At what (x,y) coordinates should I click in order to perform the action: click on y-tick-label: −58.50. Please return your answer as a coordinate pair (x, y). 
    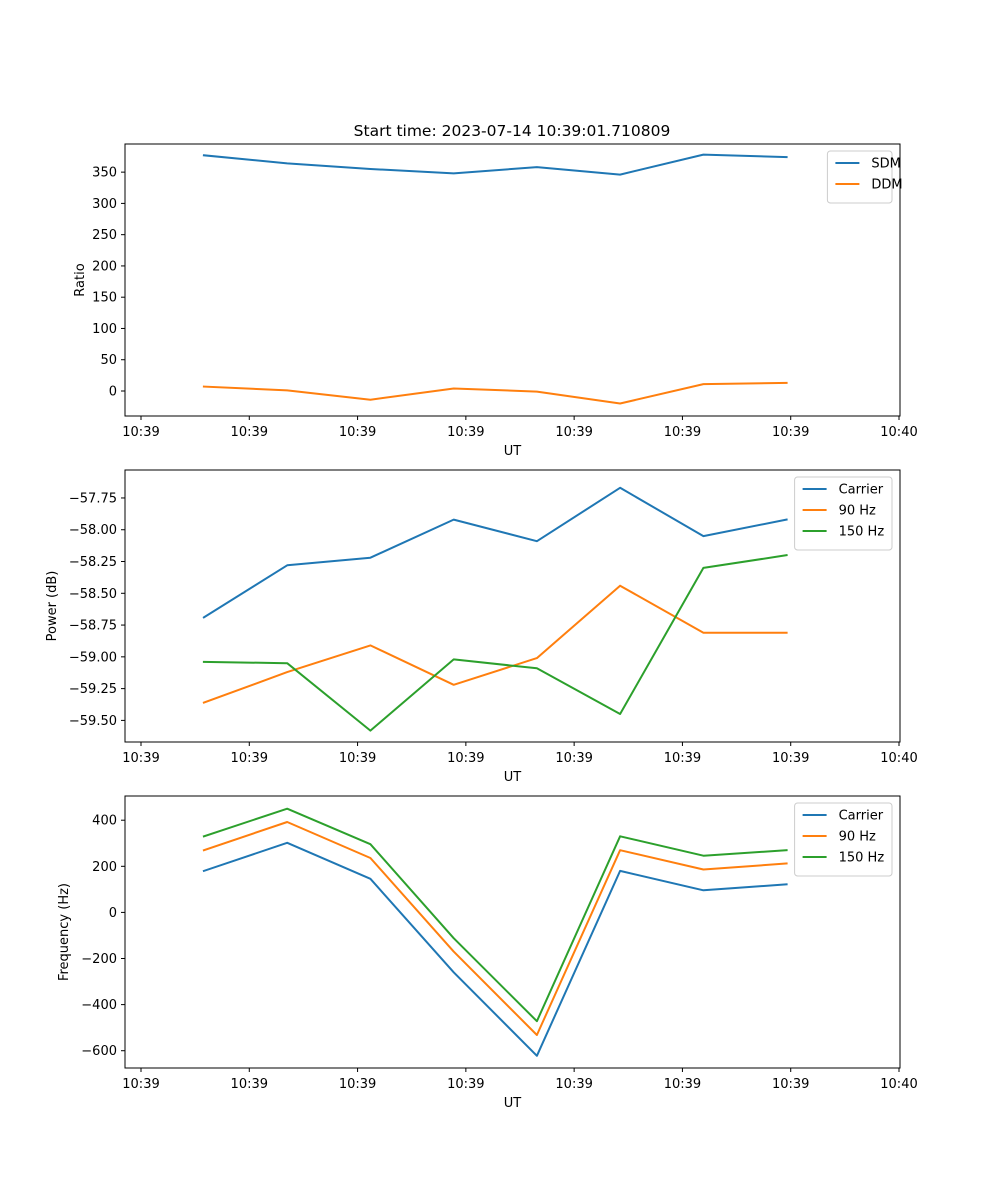
    Looking at the image, I should click on (93, 594).